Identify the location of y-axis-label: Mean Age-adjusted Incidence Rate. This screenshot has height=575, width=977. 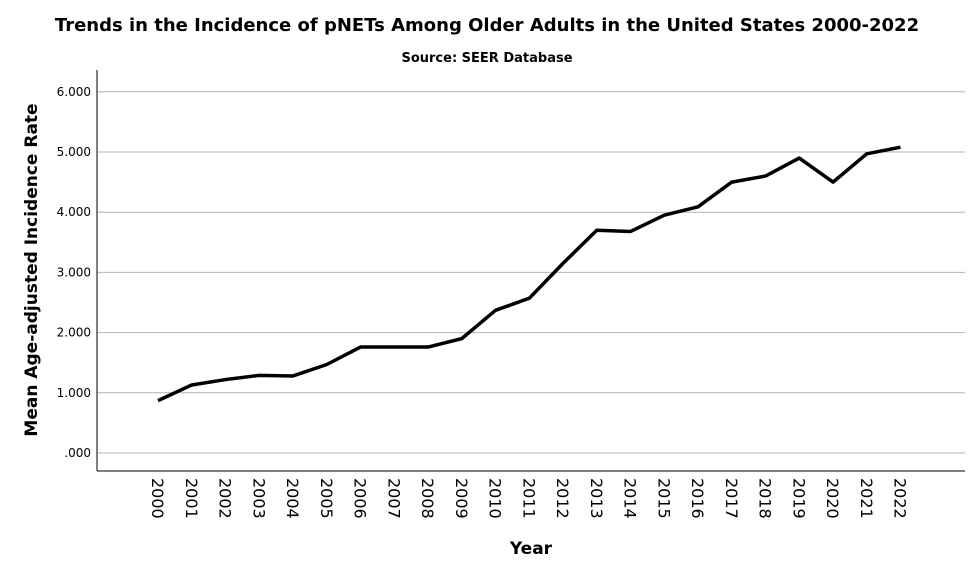
(32, 269).